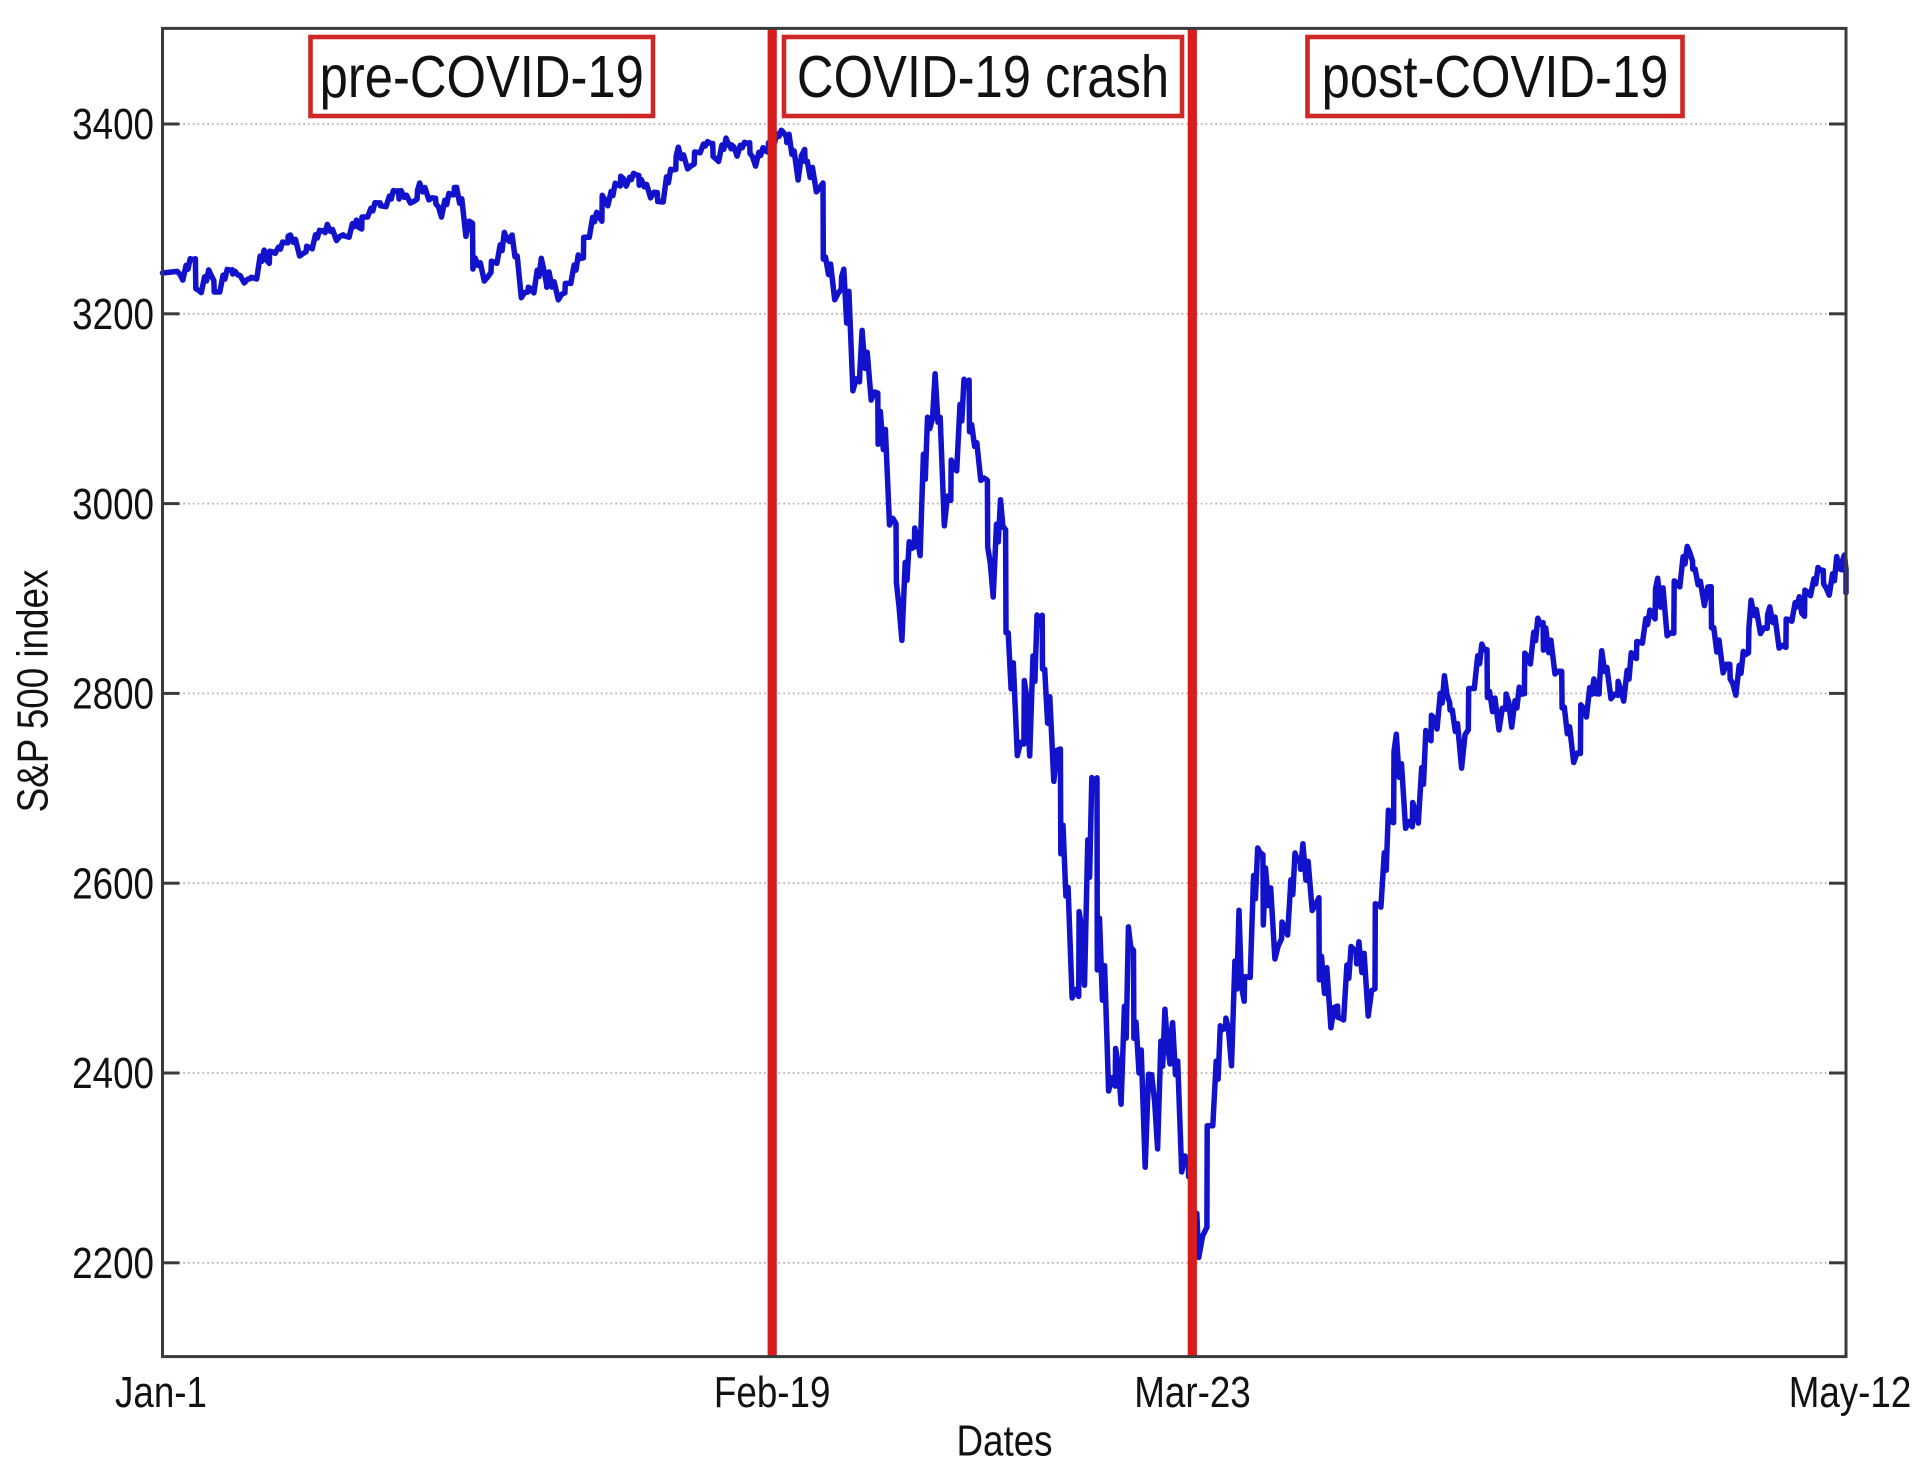 The width and height of the screenshot is (1920, 1471). What do you see at coordinates (113, 504) in the screenshot?
I see `svg-text: 3000` at bounding box center [113, 504].